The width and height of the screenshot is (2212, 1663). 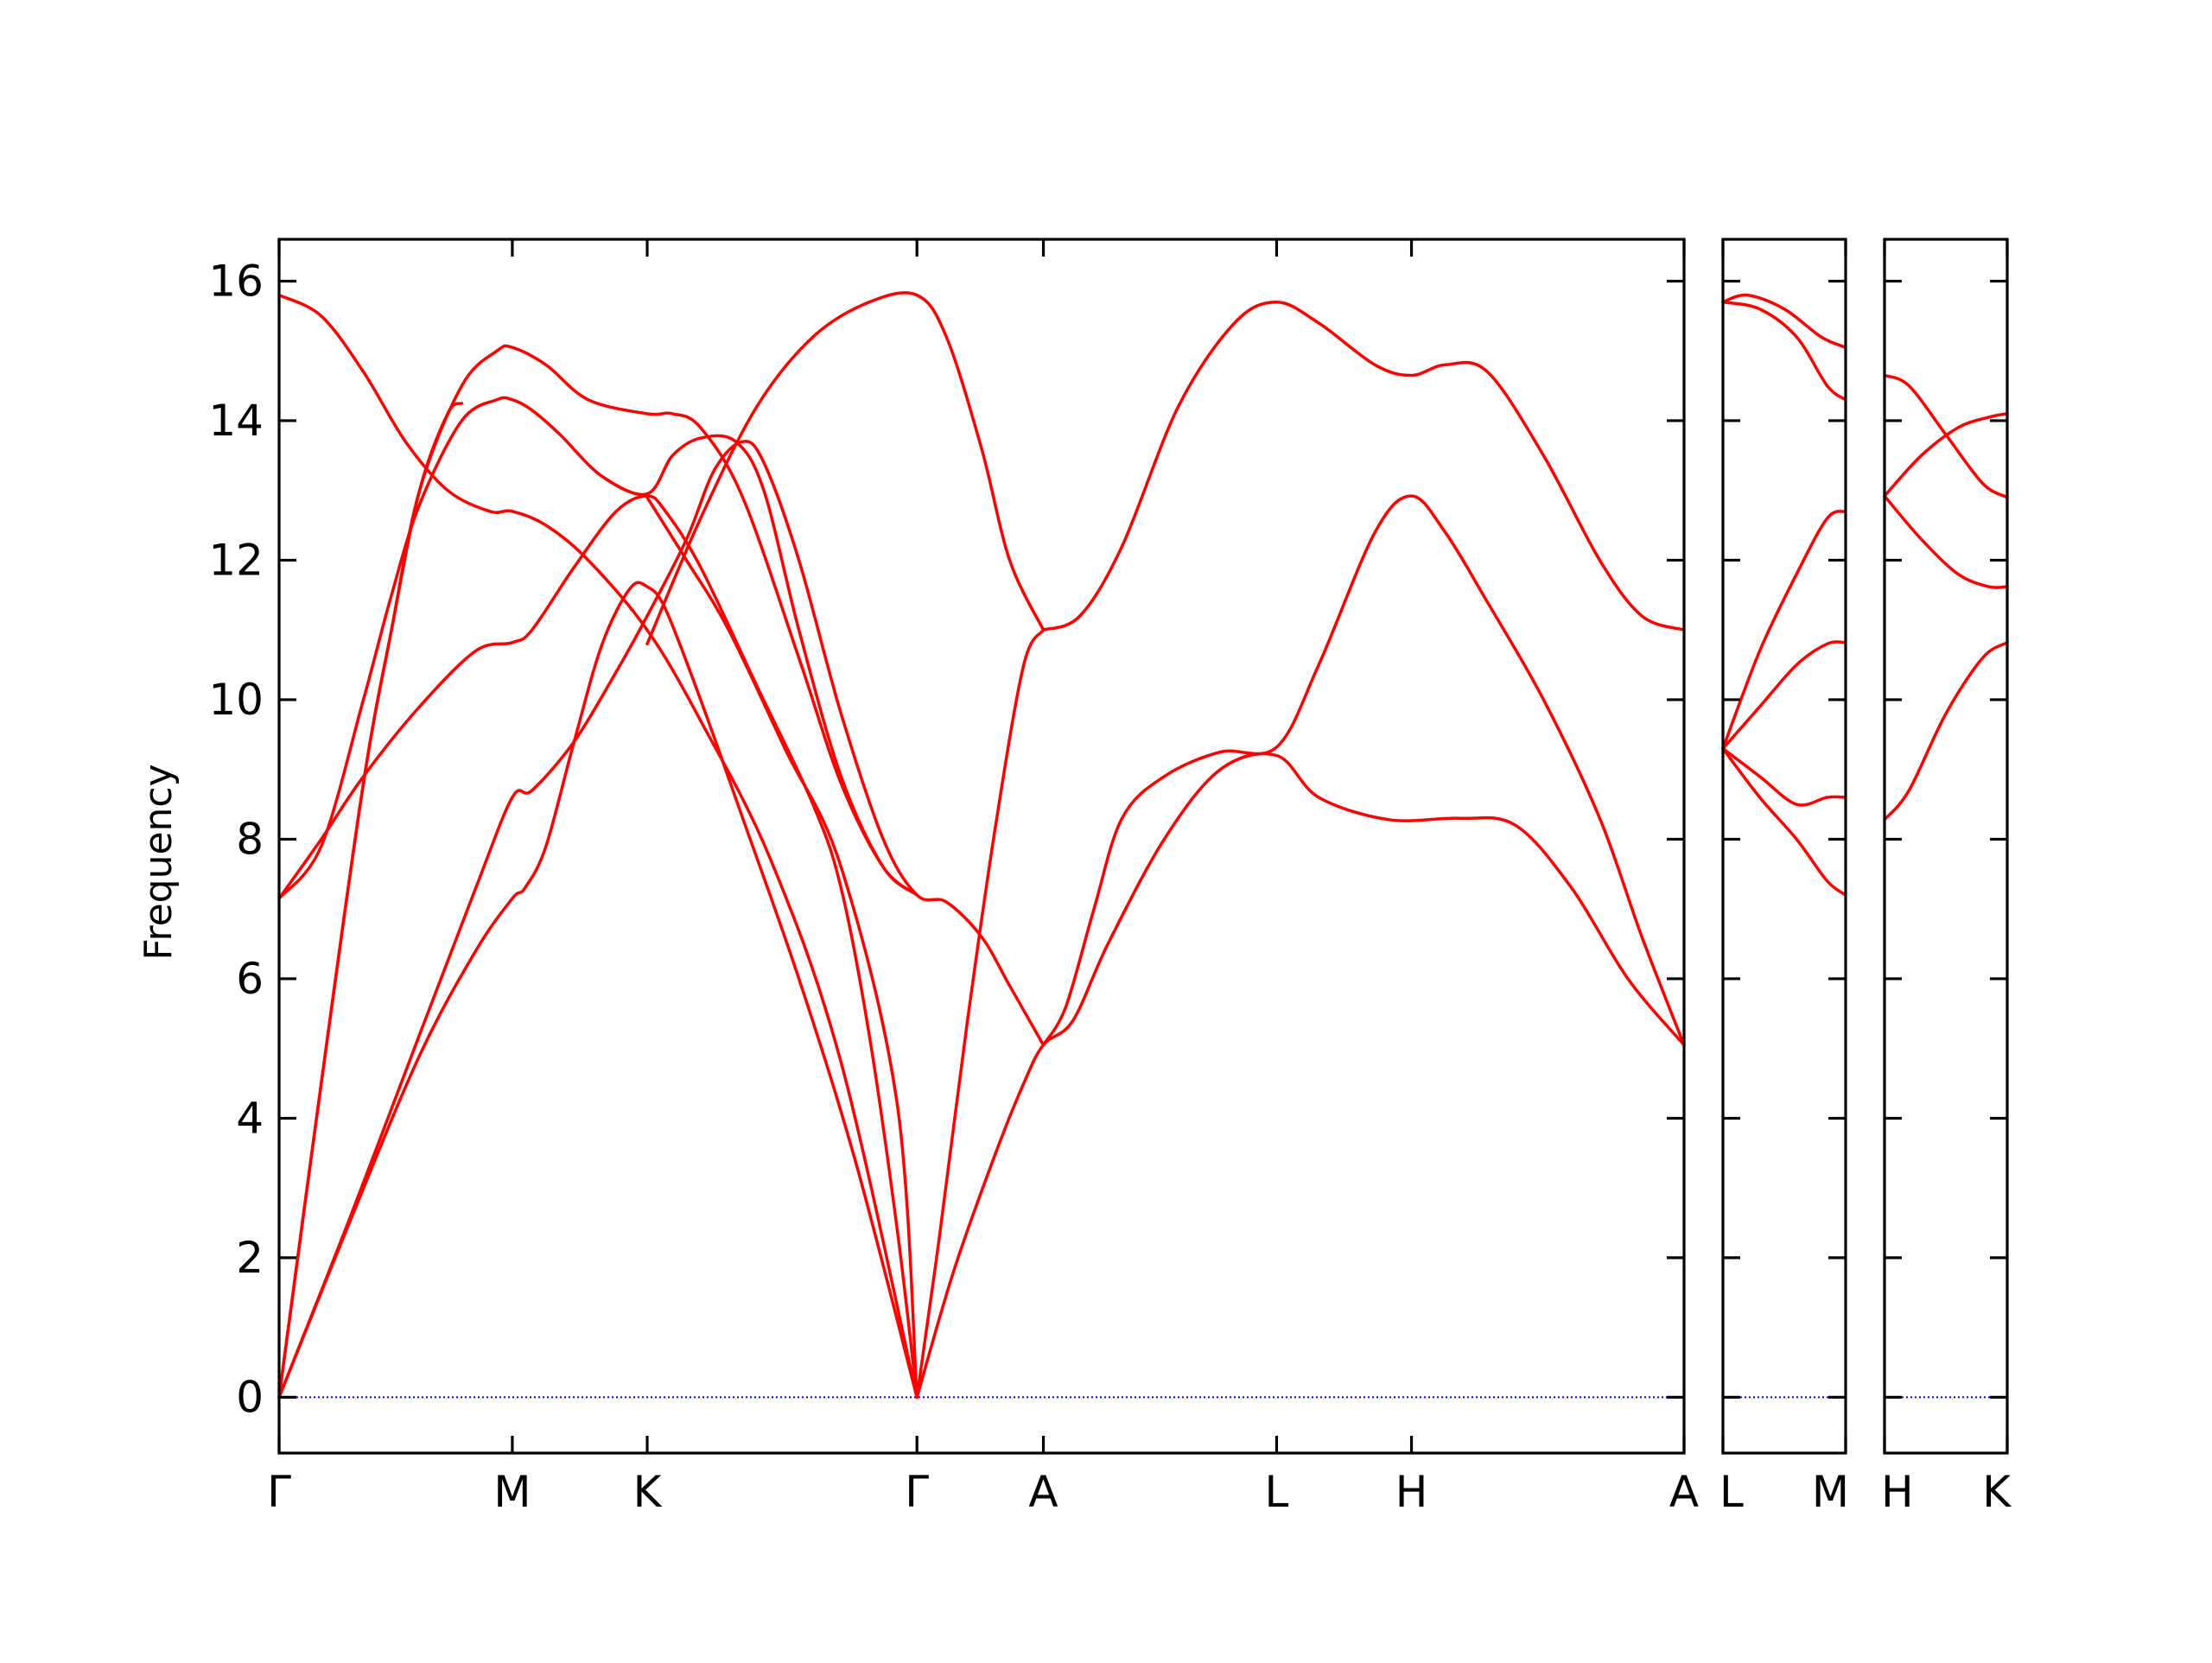 I want to click on y-tick-label: 16, so click(x=236, y=281).